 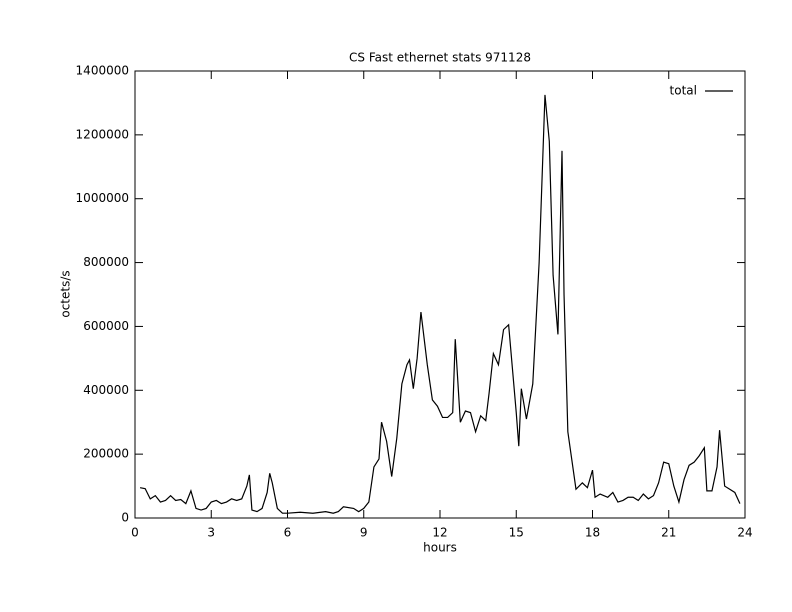 I want to click on y-tick-label: 1400000, so click(x=102, y=71).